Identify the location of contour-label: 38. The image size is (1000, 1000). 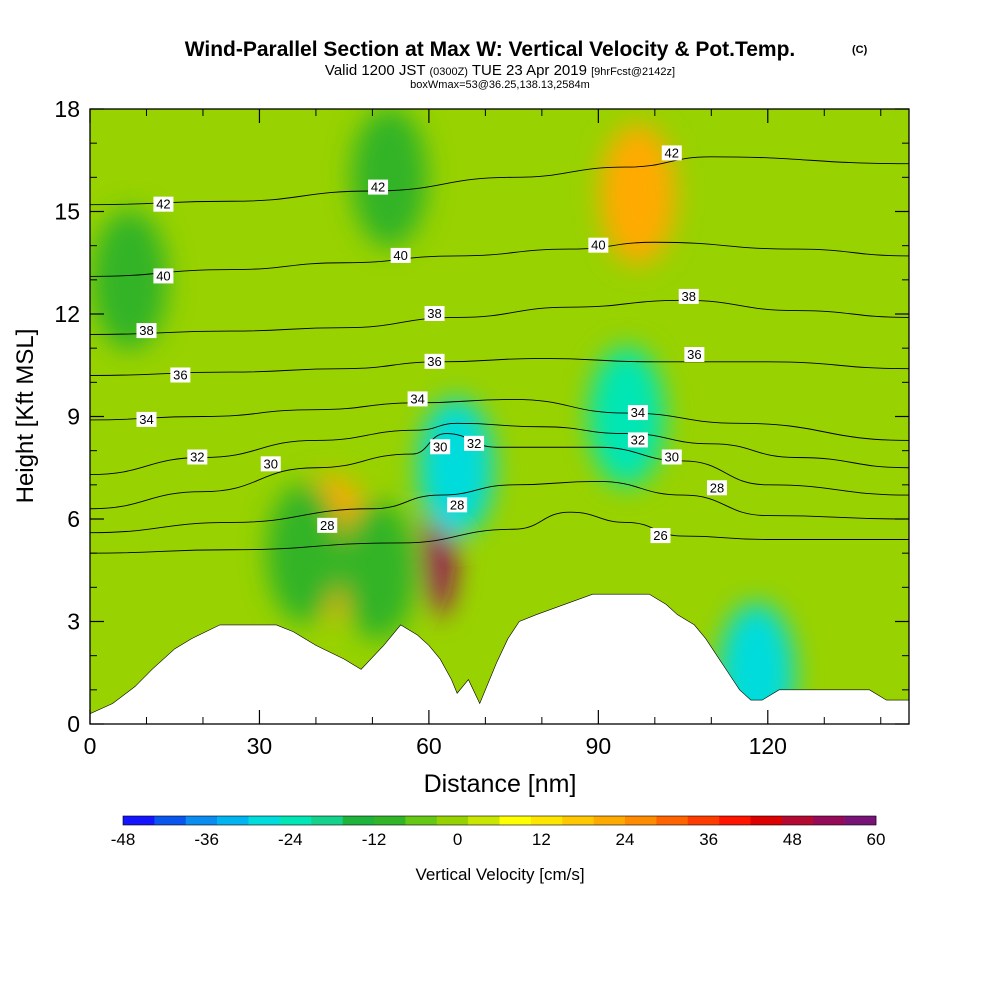
(688, 296).